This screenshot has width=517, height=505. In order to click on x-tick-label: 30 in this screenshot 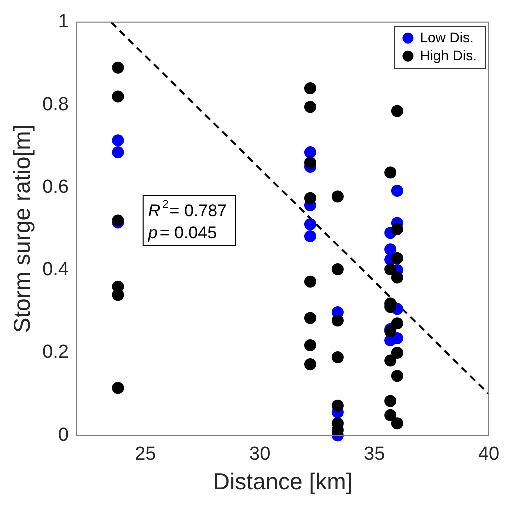, I will do `click(260, 455)`.